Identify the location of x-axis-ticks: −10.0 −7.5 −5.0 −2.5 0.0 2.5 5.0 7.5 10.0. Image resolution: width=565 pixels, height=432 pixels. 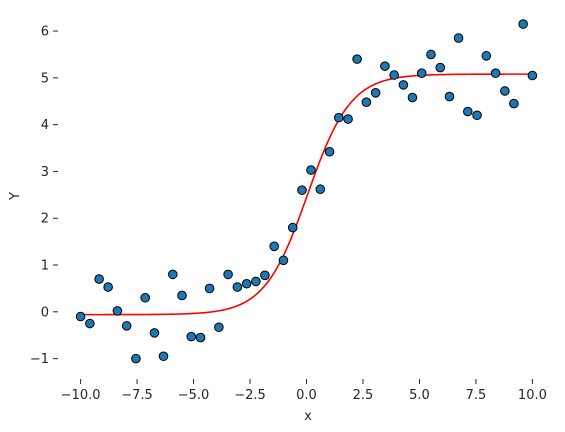
(304, 391).